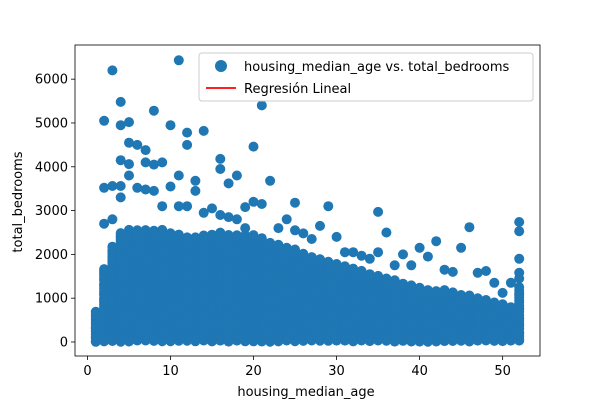 The height and width of the screenshot is (400, 600). Describe the element at coordinates (336, 371) in the screenshot. I see `x-tick-label: 30` at that location.